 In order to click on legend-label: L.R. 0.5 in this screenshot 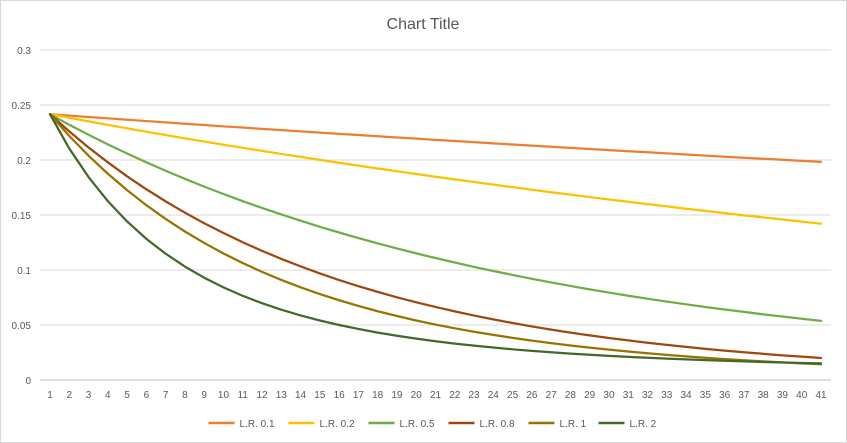, I will do `click(417, 424)`.